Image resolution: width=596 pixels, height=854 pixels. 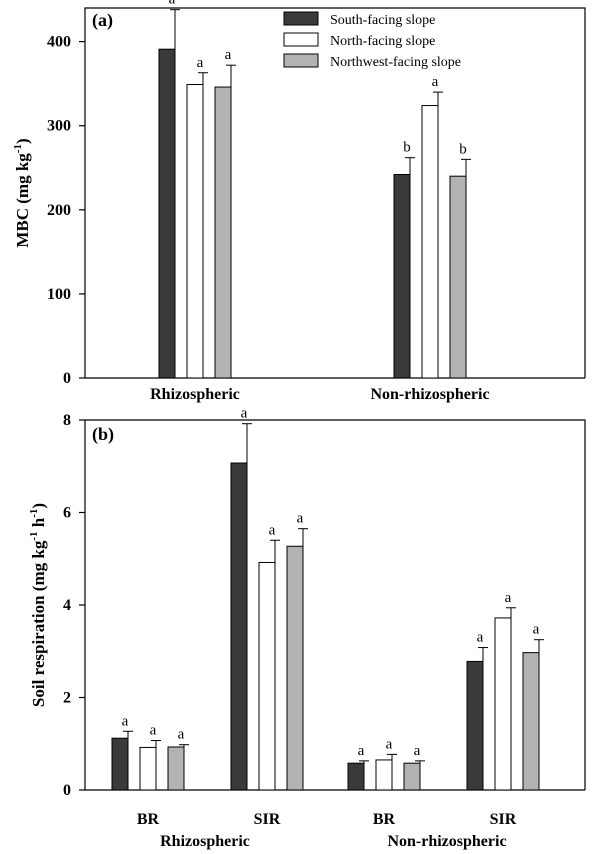 What do you see at coordinates (67, 790) in the screenshot?
I see `panel-b-y-tick-label: 0` at bounding box center [67, 790].